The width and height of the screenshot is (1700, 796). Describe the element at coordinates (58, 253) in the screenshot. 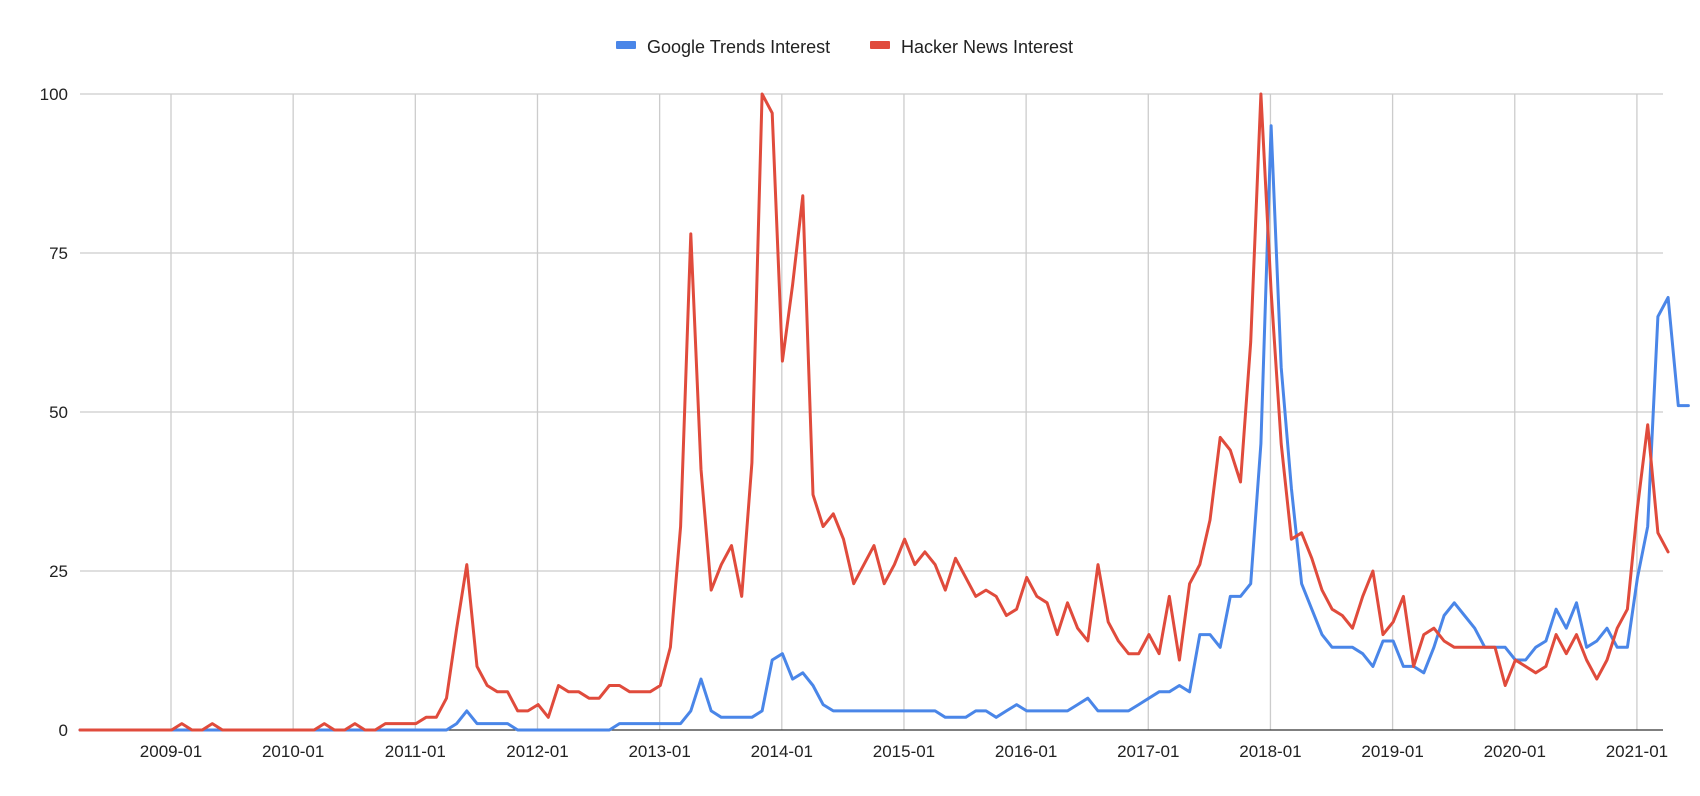

I see `y-tick-label: 75` at that location.